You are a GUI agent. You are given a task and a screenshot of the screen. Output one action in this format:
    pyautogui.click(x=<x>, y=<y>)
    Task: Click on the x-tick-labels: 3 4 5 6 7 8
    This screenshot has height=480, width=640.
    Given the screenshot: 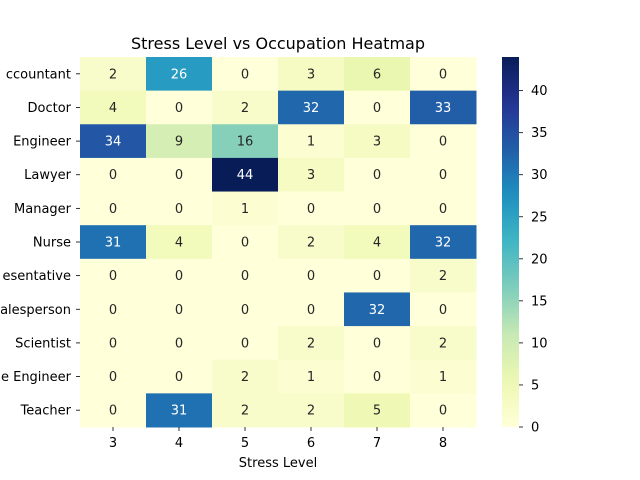 What is the action you would take?
    pyautogui.click(x=278, y=439)
    